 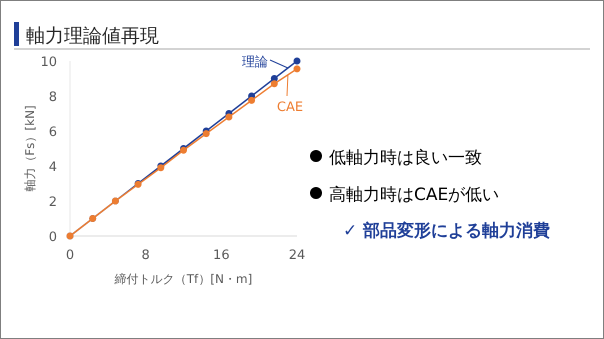 I want to click on text: 高軸力時はCAEが低い, so click(x=414, y=195).